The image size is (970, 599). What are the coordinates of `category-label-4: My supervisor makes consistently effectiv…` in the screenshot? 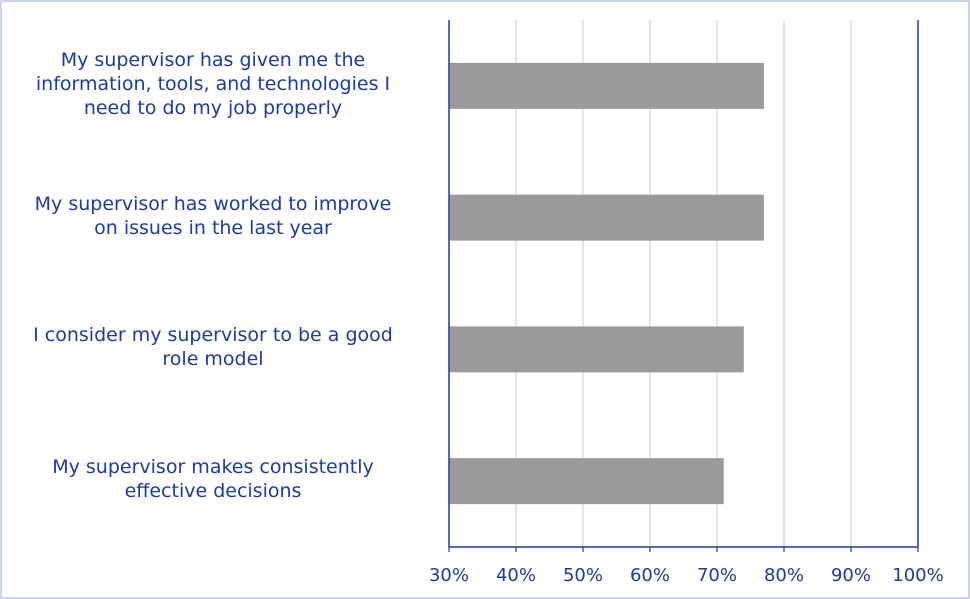 It's located at (214, 479).